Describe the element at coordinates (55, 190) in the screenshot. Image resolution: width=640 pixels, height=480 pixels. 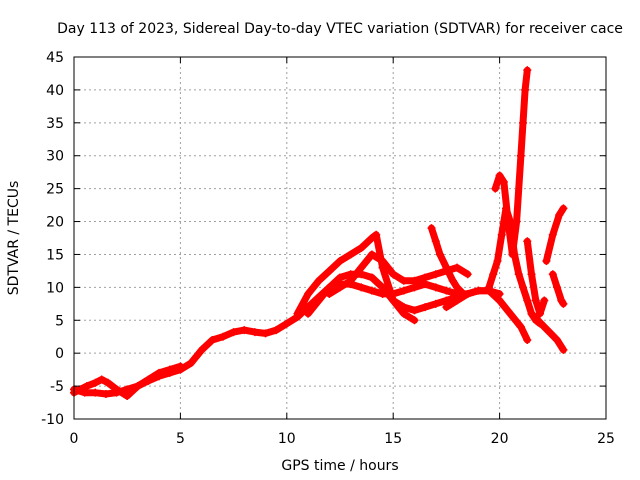
I see `y-tick-label: 25` at that location.